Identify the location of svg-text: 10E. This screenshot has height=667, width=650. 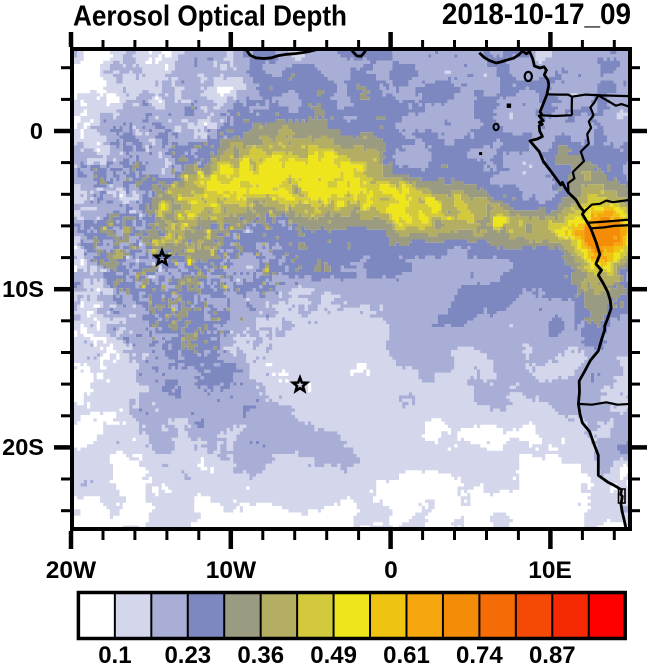
(550, 570).